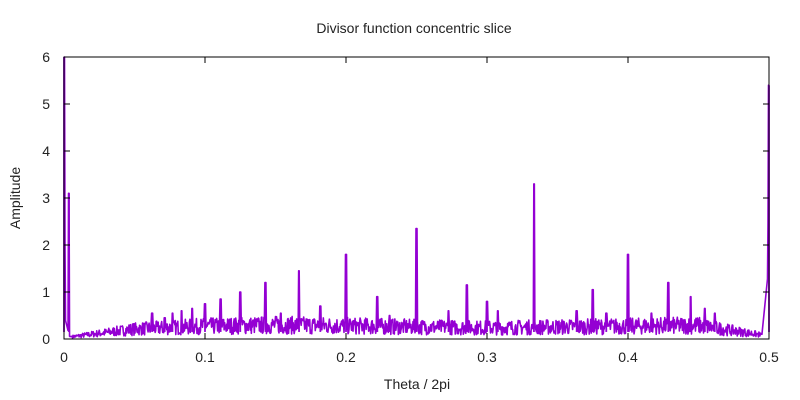 The width and height of the screenshot is (800, 400). Describe the element at coordinates (417, 384) in the screenshot. I see `x-axis-label: Theta / 2pi` at that location.